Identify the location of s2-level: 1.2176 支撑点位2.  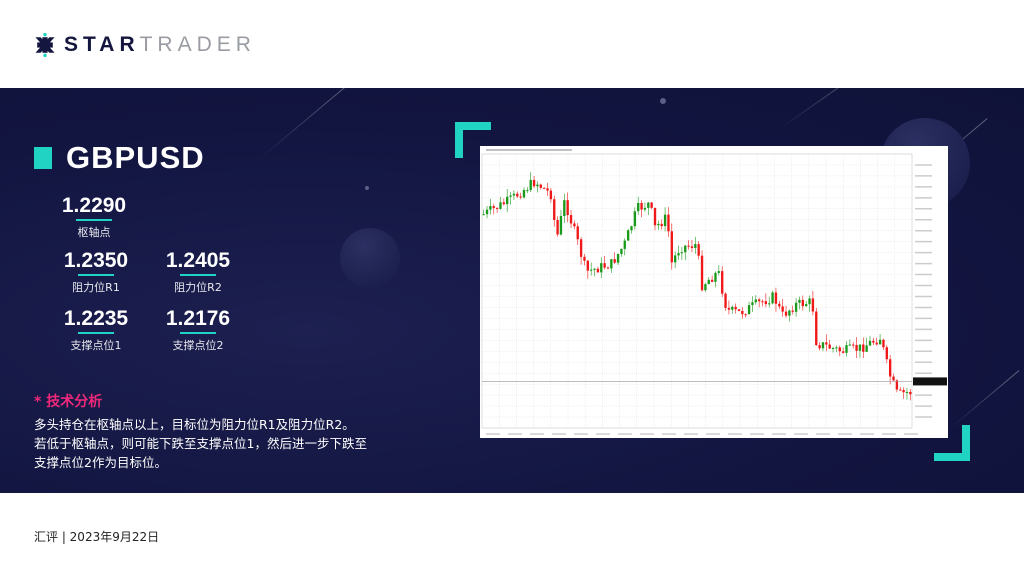
(198, 330).